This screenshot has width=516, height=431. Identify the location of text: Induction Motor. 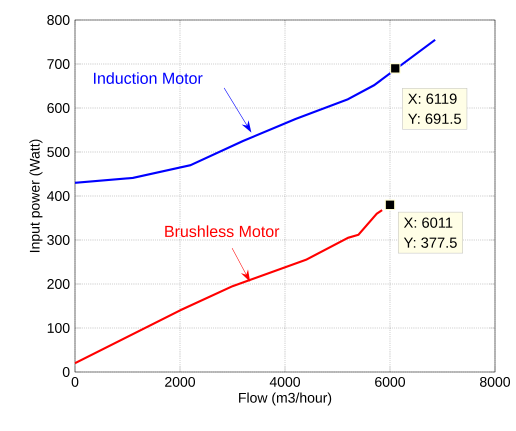
(148, 78).